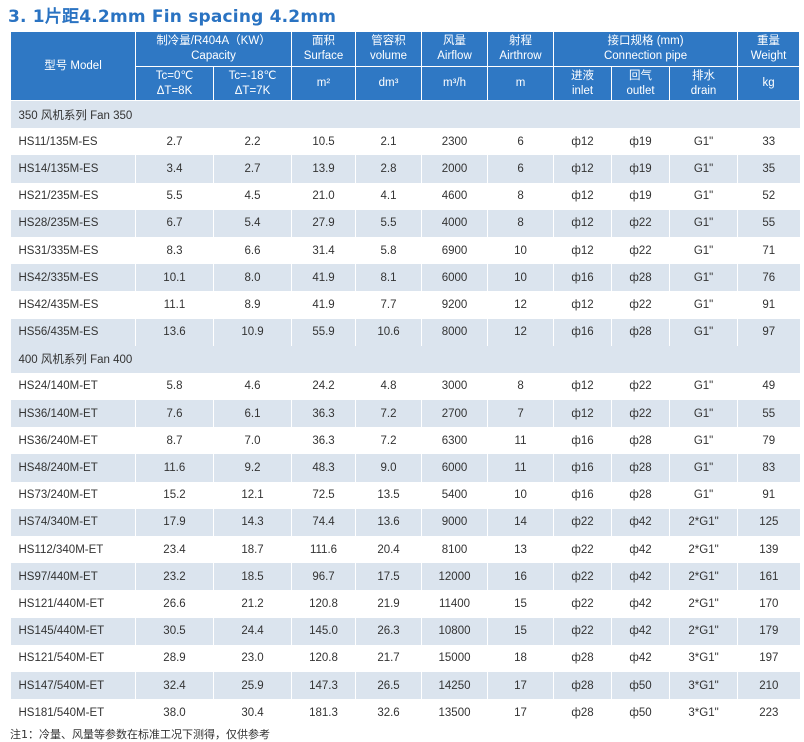  What do you see at coordinates (389, 49) in the screenshot?
I see `header-volume: 管容积 volume` at bounding box center [389, 49].